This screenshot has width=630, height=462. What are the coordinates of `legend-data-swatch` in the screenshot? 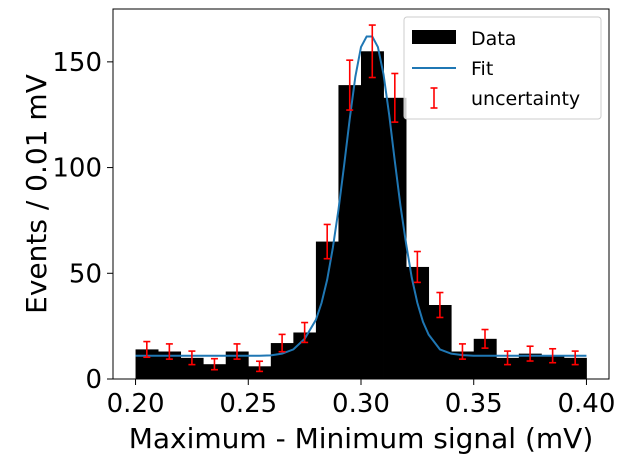 It's located at (434, 37).